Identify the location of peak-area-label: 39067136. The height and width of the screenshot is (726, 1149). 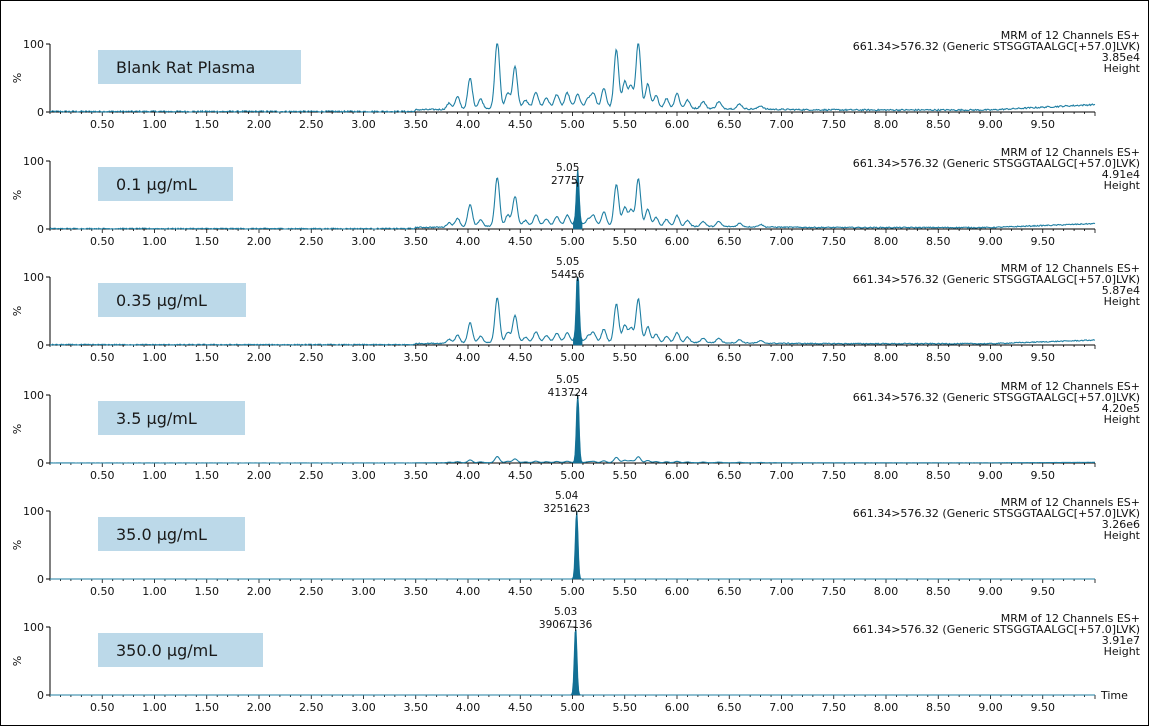
(566, 625).